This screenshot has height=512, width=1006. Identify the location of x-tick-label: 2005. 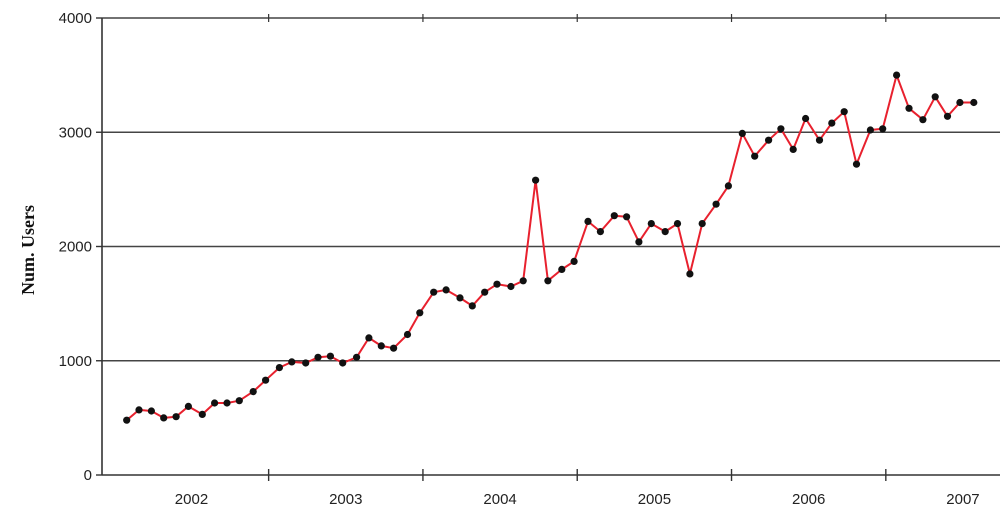
(654, 499).